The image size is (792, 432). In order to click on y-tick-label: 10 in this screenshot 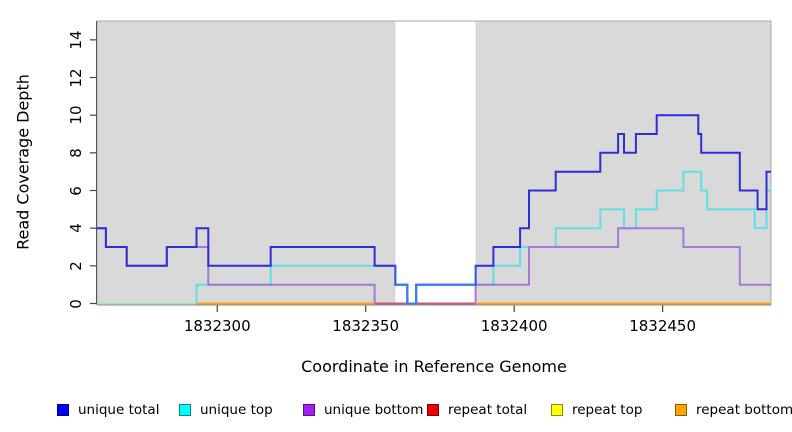, I will do `click(76, 115)`.